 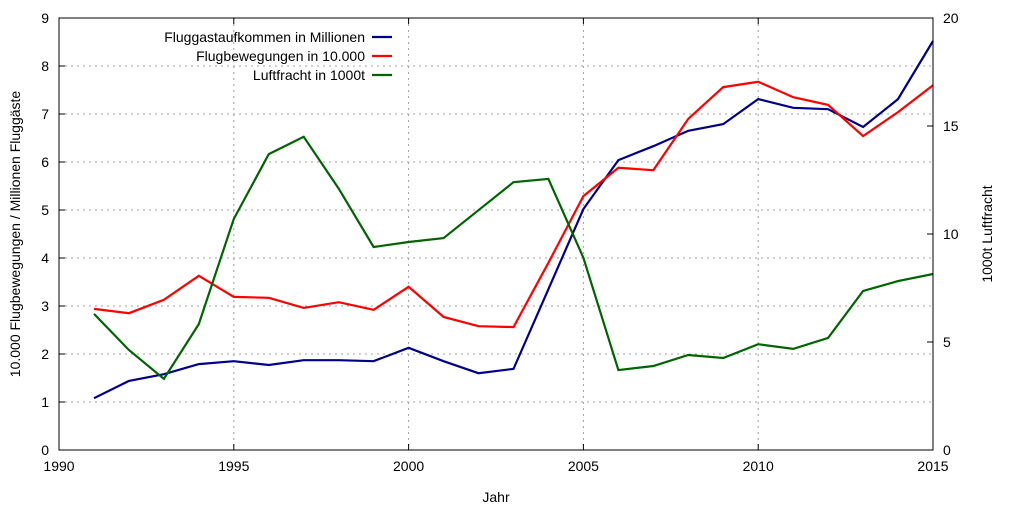 What do you see at coordinates (951, 18) in the screenshot?
I see `y2-tick-label: 20` at bounding box center [951, 18].